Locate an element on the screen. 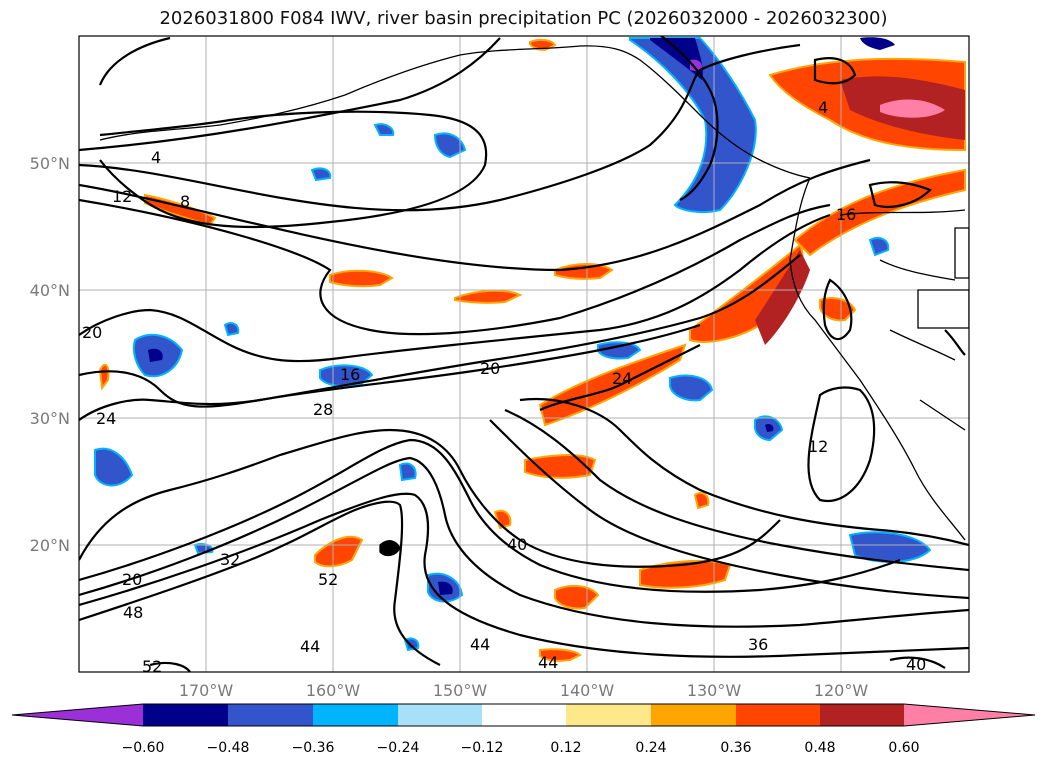 This screenshot has width=1047, height=765. colorbar-tick-label: 0.60 is located at coordinates (903, 748).